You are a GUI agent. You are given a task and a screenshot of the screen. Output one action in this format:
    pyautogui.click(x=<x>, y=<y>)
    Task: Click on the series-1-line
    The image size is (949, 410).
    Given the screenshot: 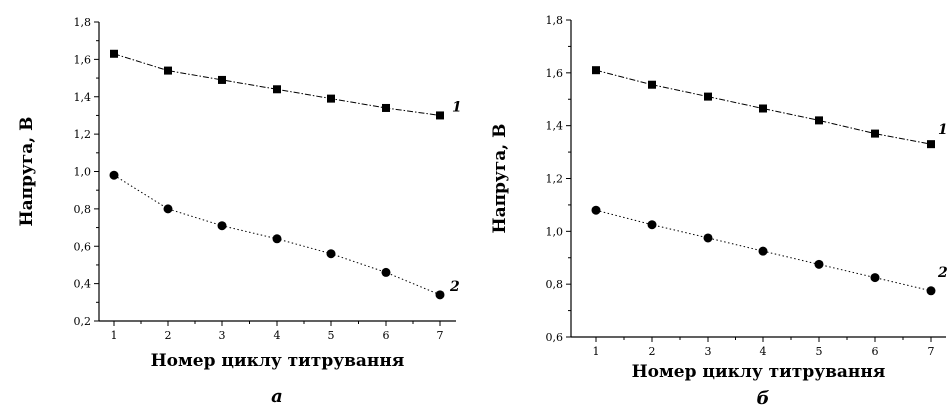 What is the action you would take?
    pyautogui.click(x=277, y=84)
    